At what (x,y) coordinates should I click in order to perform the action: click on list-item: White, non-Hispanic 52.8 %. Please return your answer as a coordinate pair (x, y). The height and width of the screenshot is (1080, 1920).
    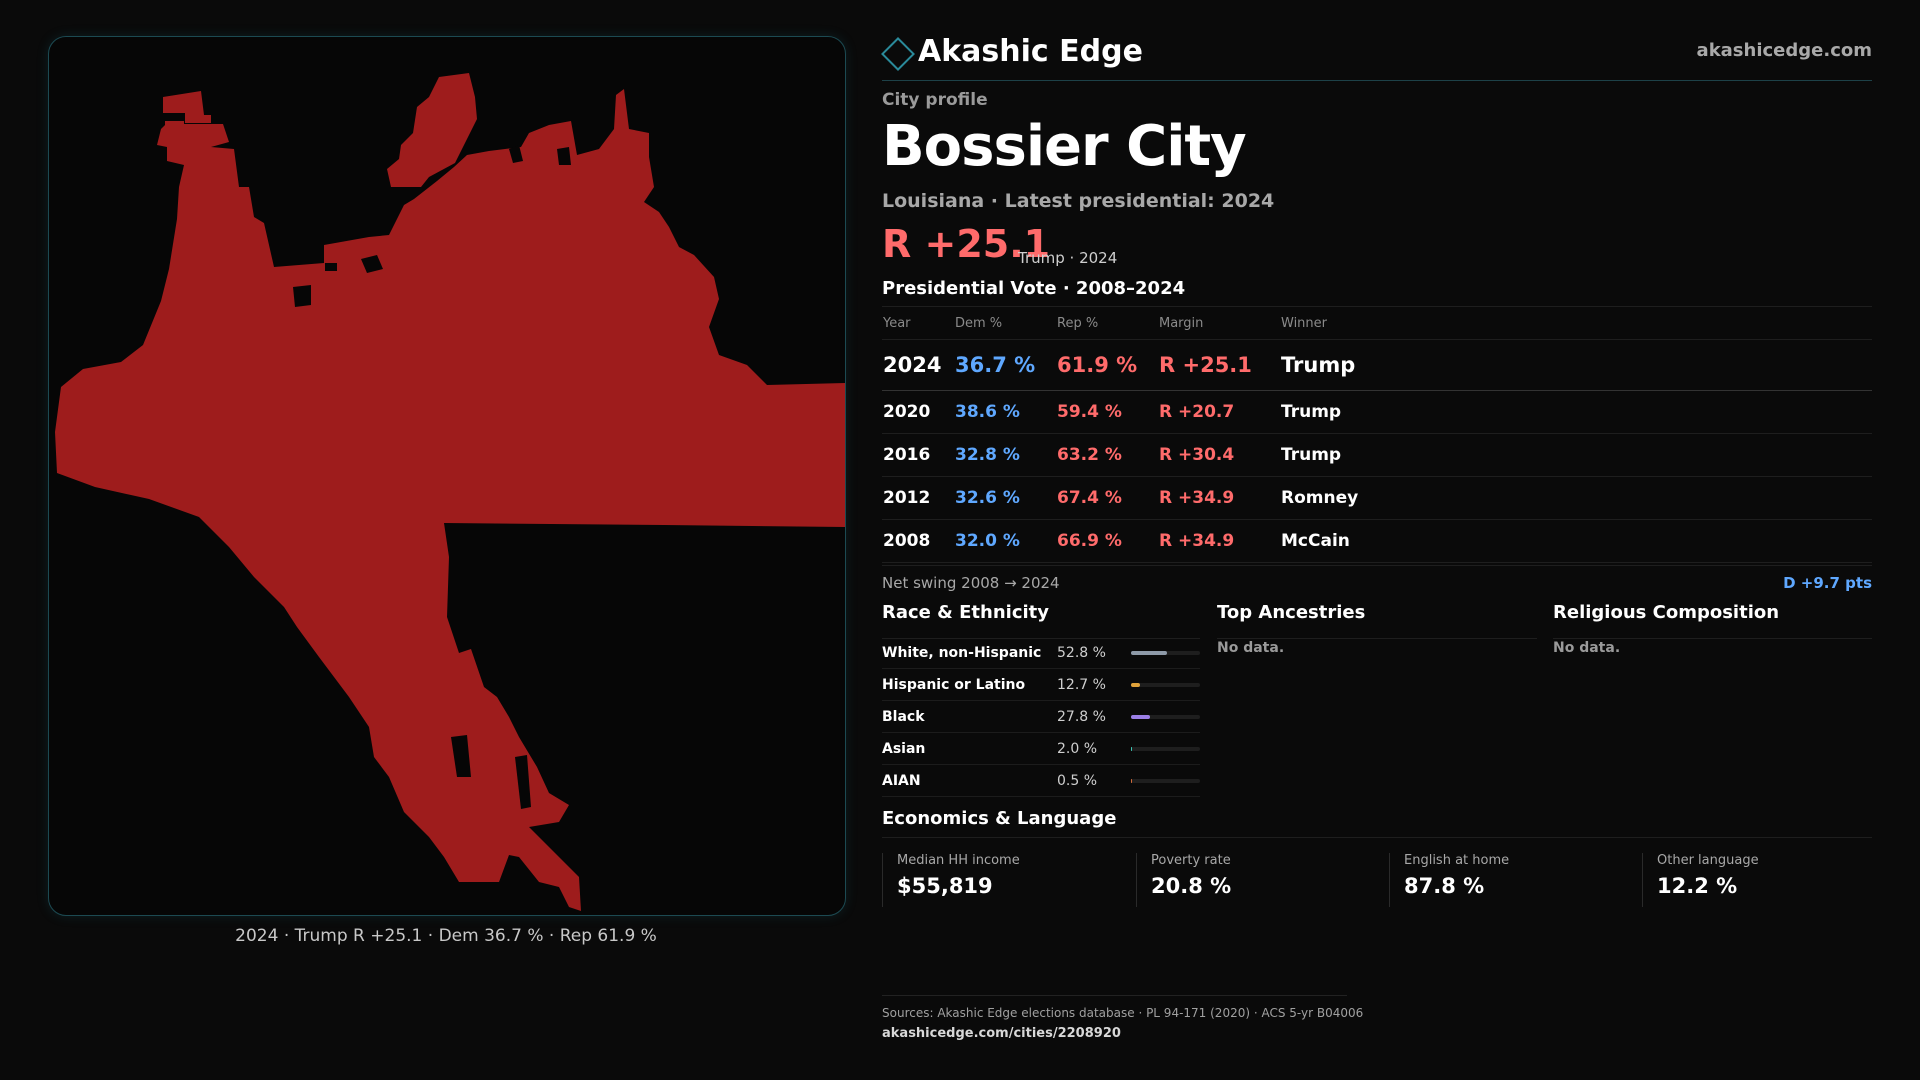
    Looking at the image, I should click on (1041, 653).